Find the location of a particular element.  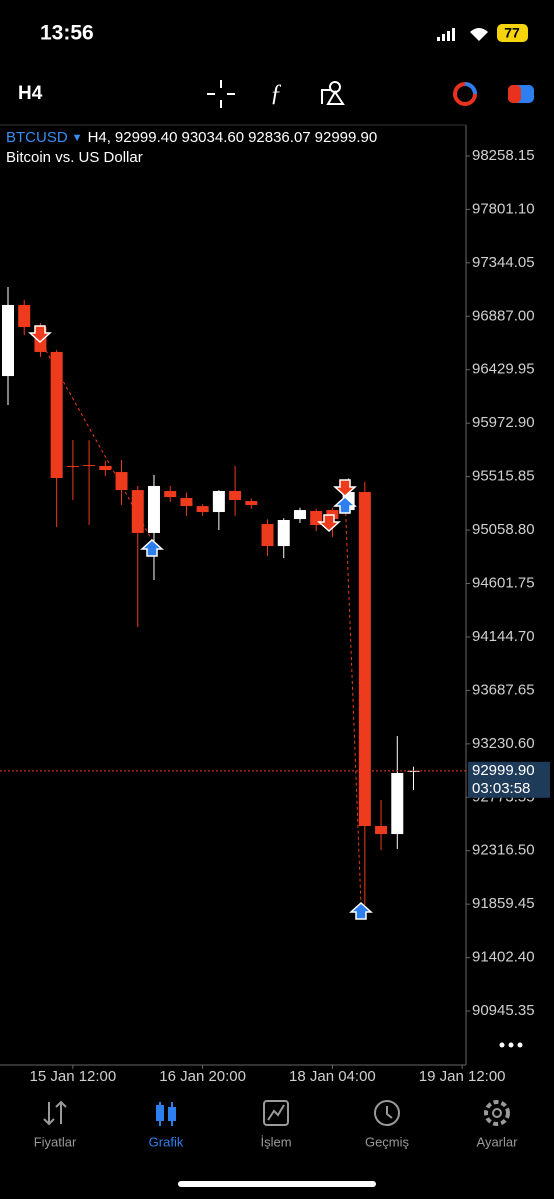

y-tick-label: 91402.40 is located at coordinates (503, 957).